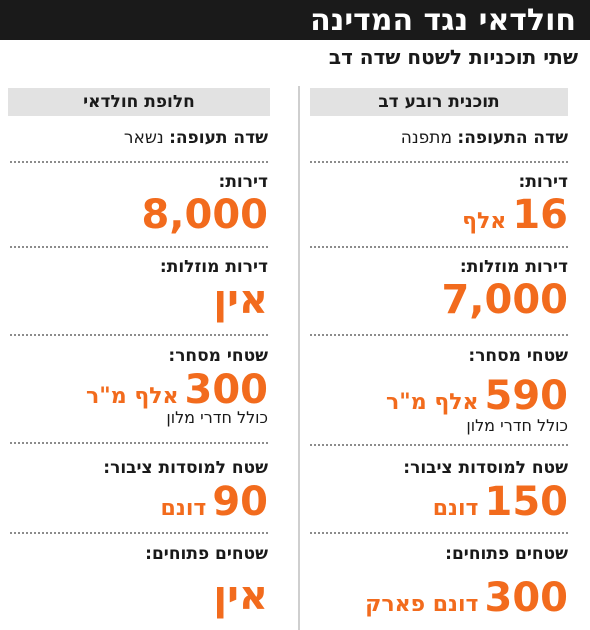 This screenshot has height=630, width=590. I want to click on public-institutions-value: 90דונם, so click(214, 505).